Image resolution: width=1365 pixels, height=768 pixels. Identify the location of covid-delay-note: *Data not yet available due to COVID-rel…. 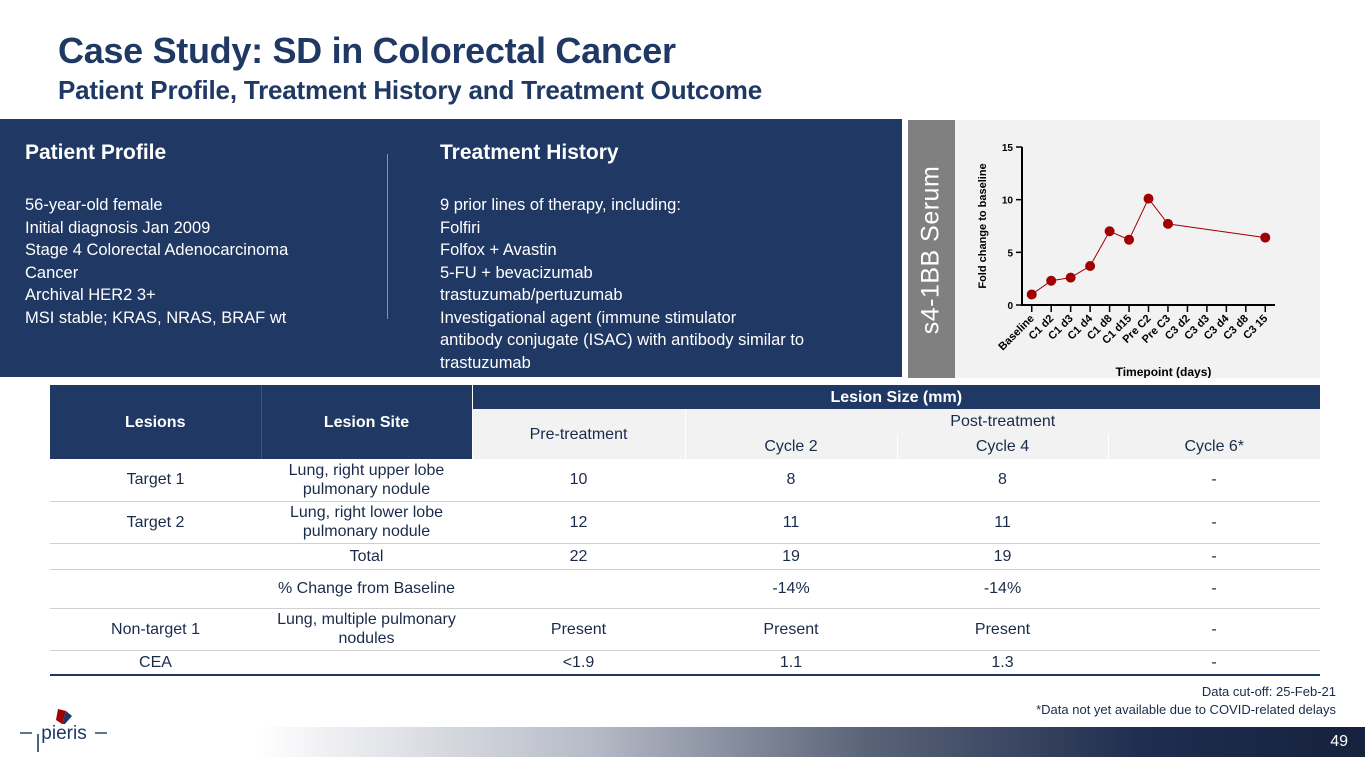
(1186, 709).